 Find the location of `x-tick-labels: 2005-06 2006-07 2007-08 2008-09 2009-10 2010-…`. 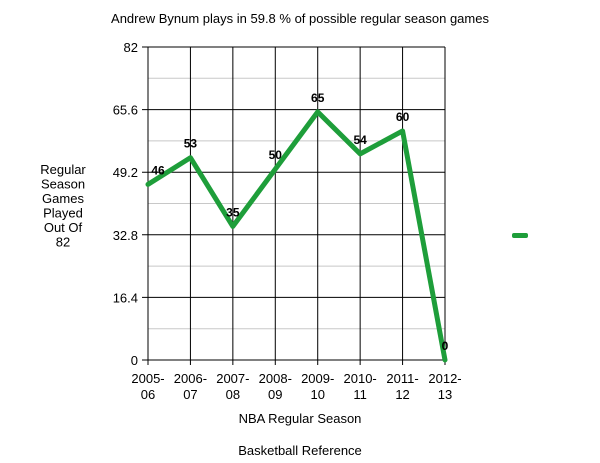

x-tick-labels: 2005-06 2006-07 2007-08 2008-09 2009-10 2010-… is located at coordinates (296, 386).